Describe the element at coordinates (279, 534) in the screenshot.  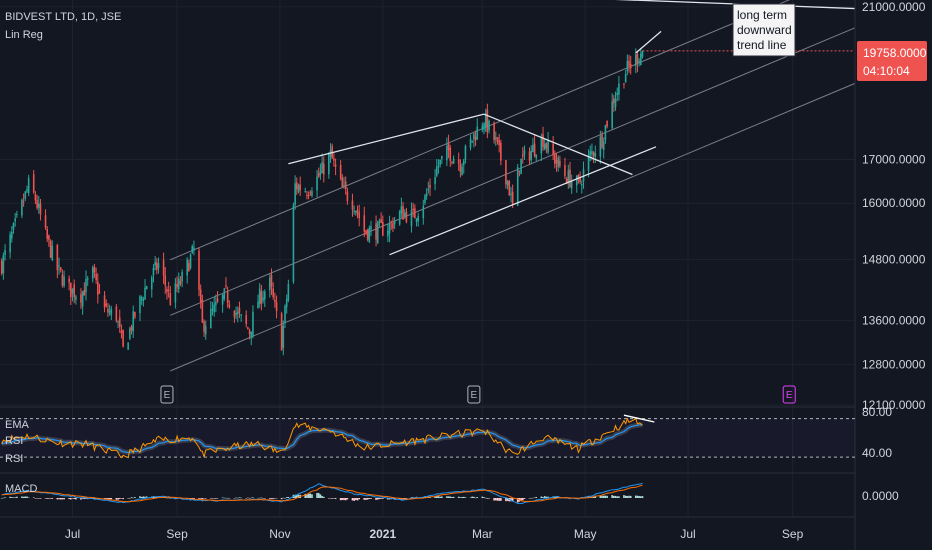
I see `time-tick-label: Nov` at that location.